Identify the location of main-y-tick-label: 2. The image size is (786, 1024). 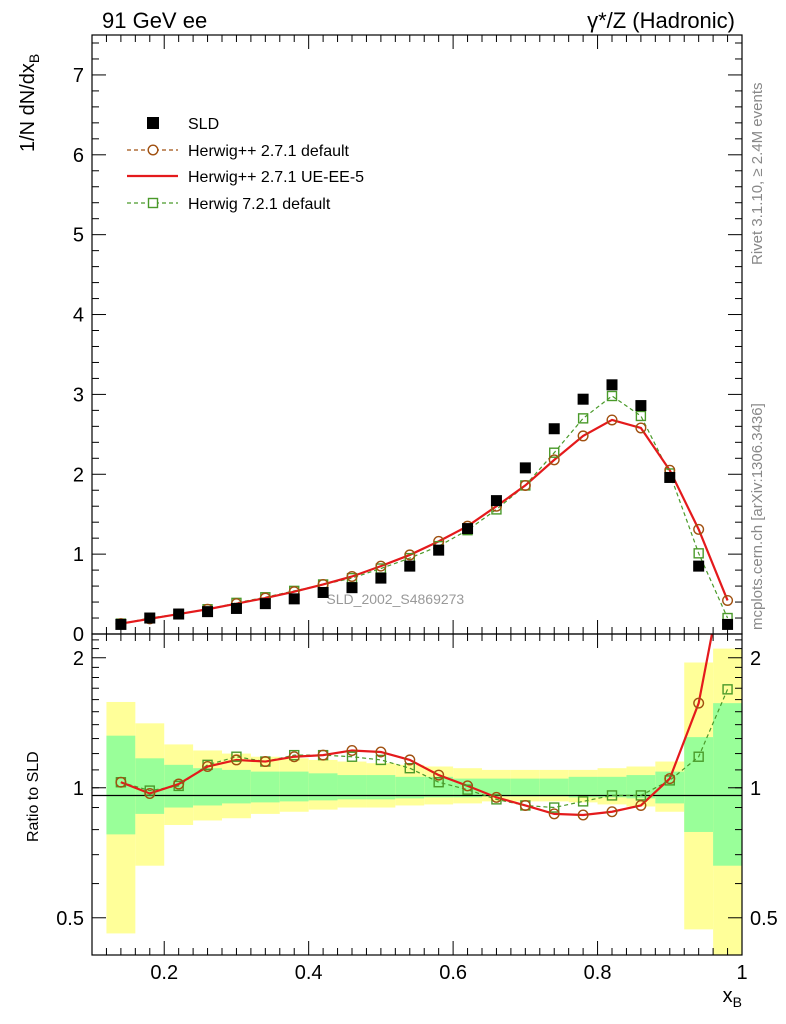
(78, 475).